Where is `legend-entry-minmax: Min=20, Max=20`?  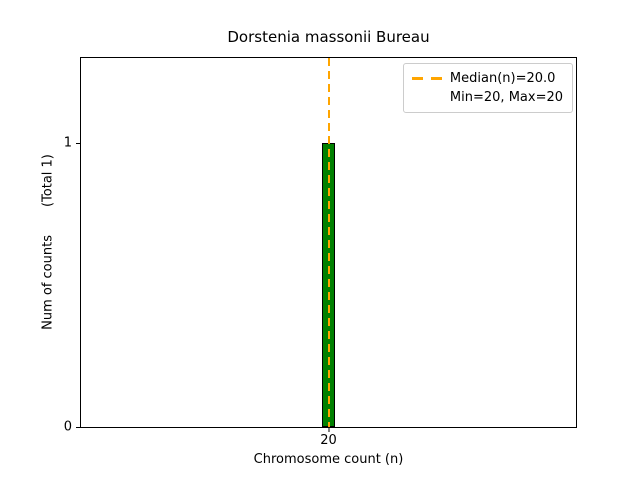
legend-entry-minmax: Min=20, Max=20 is located at coordinates (487, 97).